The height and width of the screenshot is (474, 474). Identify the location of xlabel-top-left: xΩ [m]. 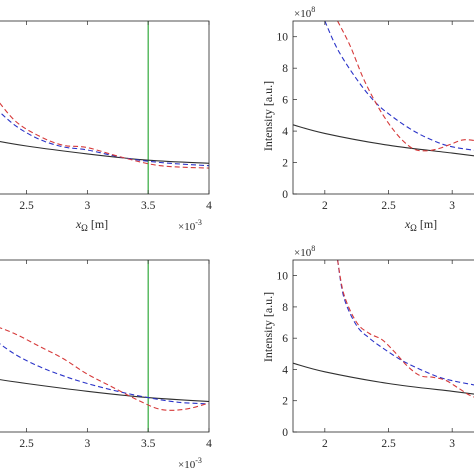
(91, 225).